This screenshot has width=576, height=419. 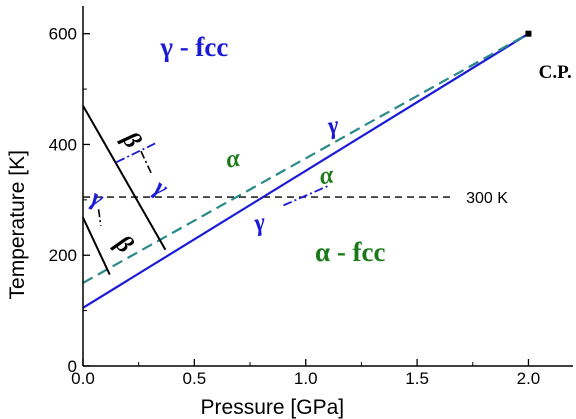 I want to click on annotation-gamma-left: γ, so click(x=97, y=198).